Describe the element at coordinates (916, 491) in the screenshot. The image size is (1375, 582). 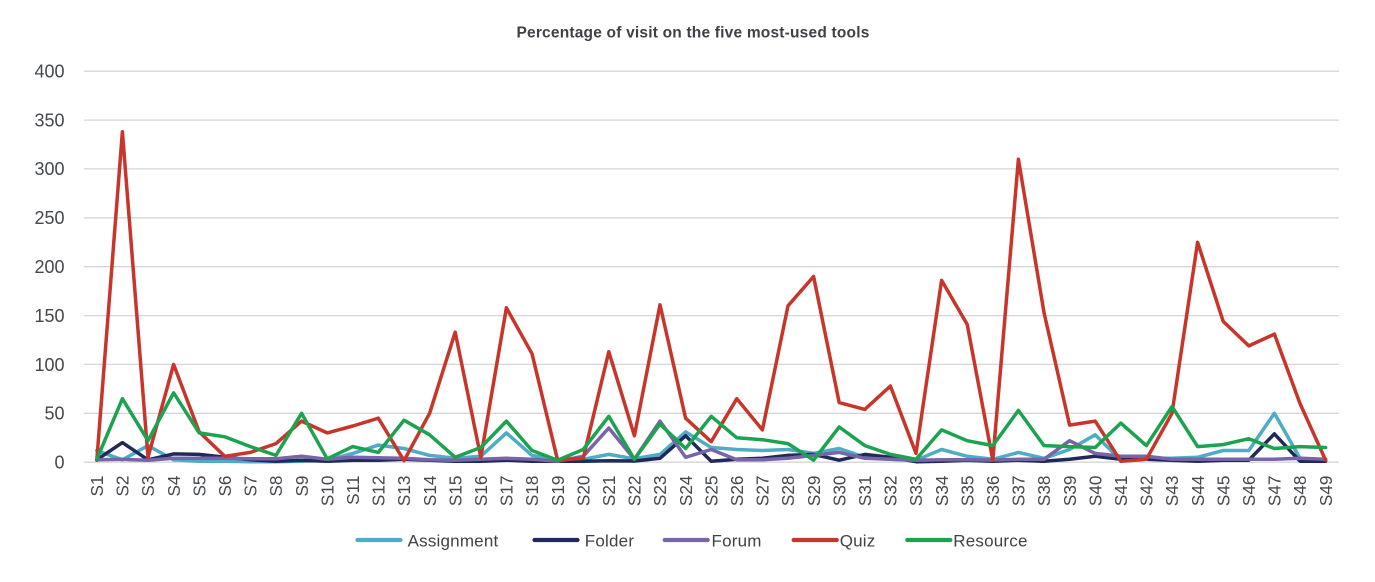
I see `svg-text: S33` at that location.